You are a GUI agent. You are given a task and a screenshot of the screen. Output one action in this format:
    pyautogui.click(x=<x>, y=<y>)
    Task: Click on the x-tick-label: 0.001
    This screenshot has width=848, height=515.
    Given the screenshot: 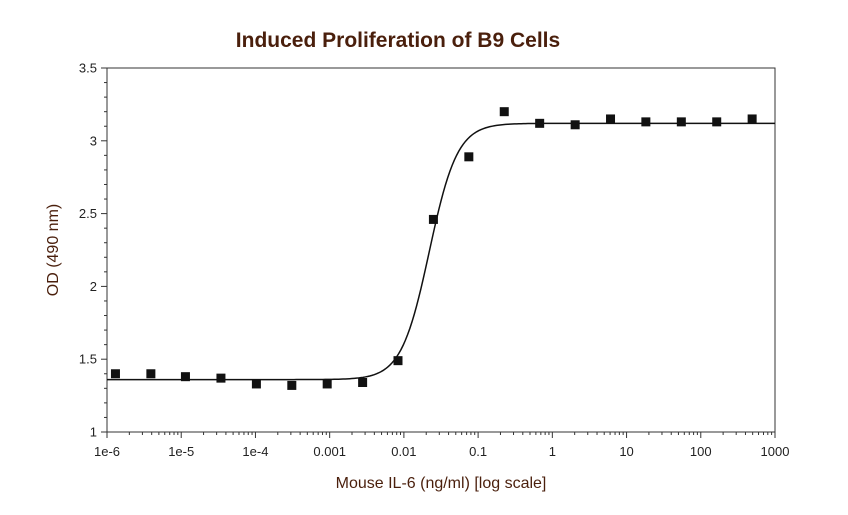 What is the action you would take?
    pyautogui.click(x=329, y=451)
    